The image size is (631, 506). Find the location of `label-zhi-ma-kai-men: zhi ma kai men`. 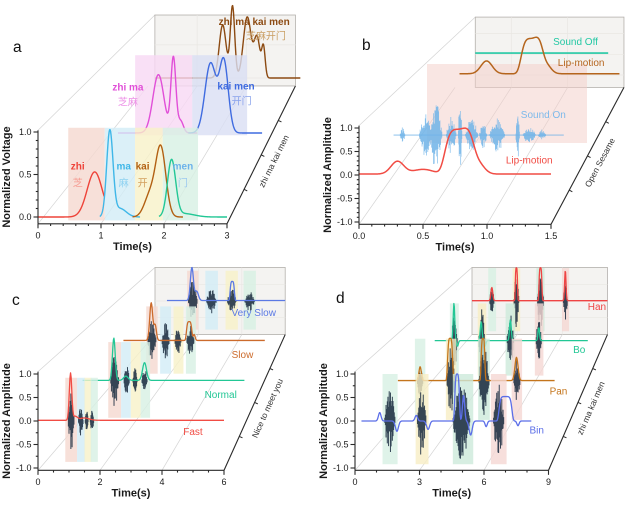

label-zhi-ma-kai-men: zhi ma kai men is located at coordinates (254, 22).